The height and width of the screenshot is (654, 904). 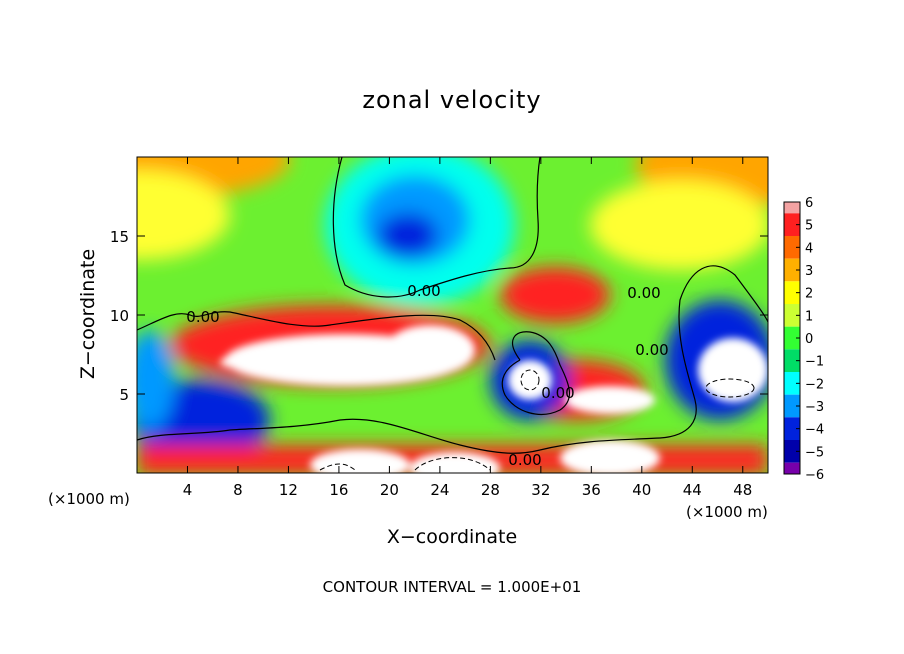 What do you see at coordinates (814, 452) in the screenshot?
I see `colorbar-tick-label: −5` at bounding box center [814, 452].